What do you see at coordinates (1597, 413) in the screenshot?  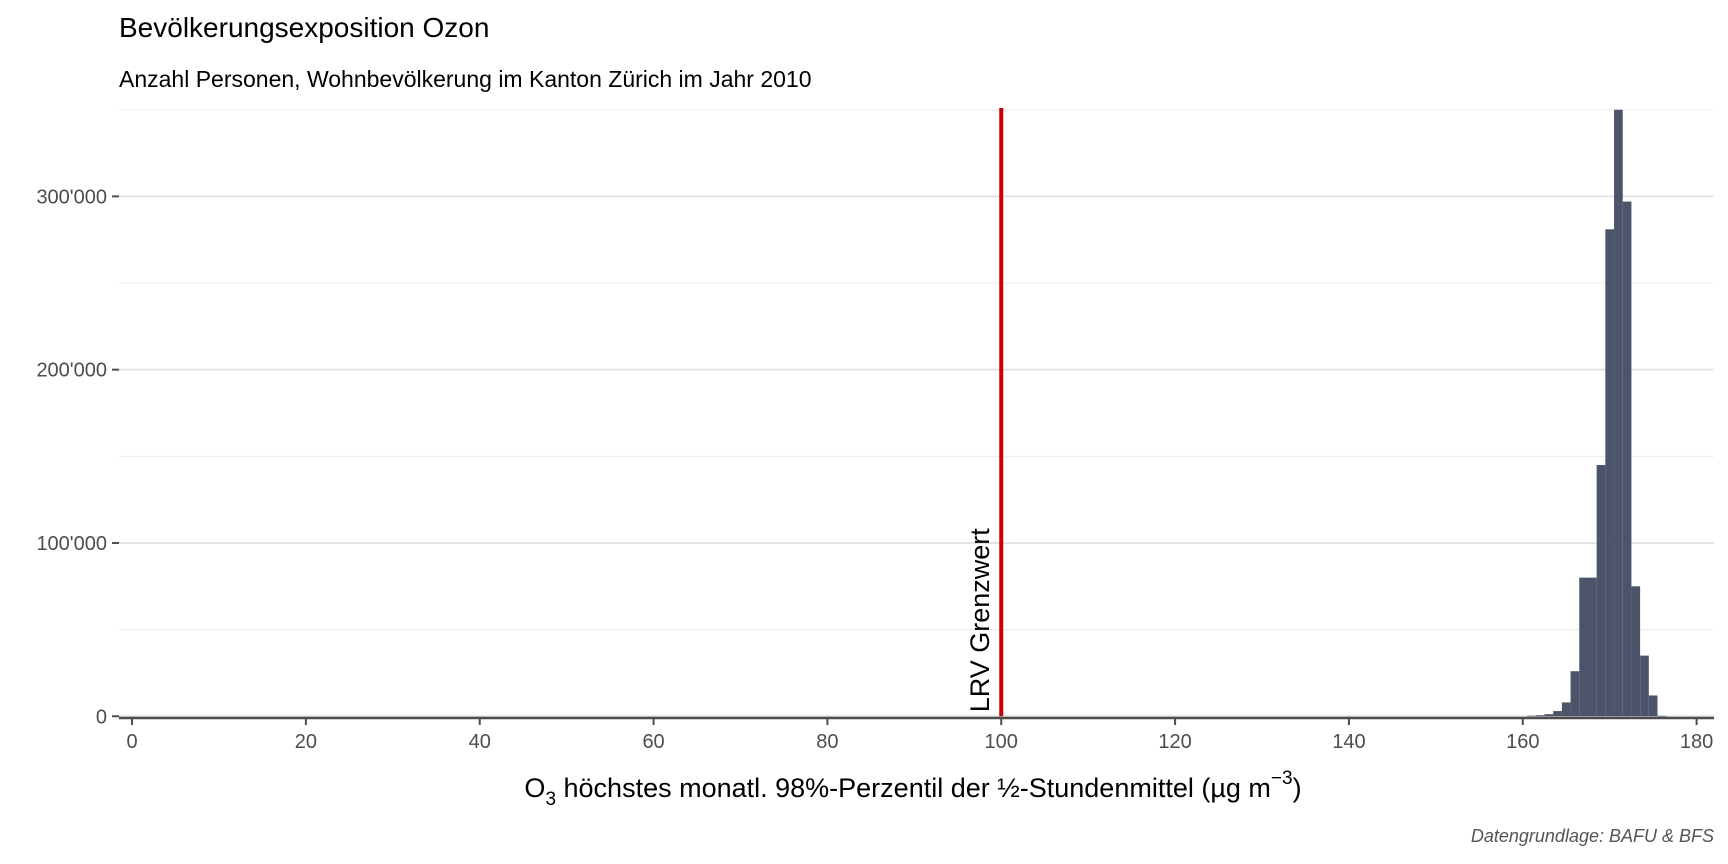 I see `histogram-bars` at bounding box center [1597, 413].